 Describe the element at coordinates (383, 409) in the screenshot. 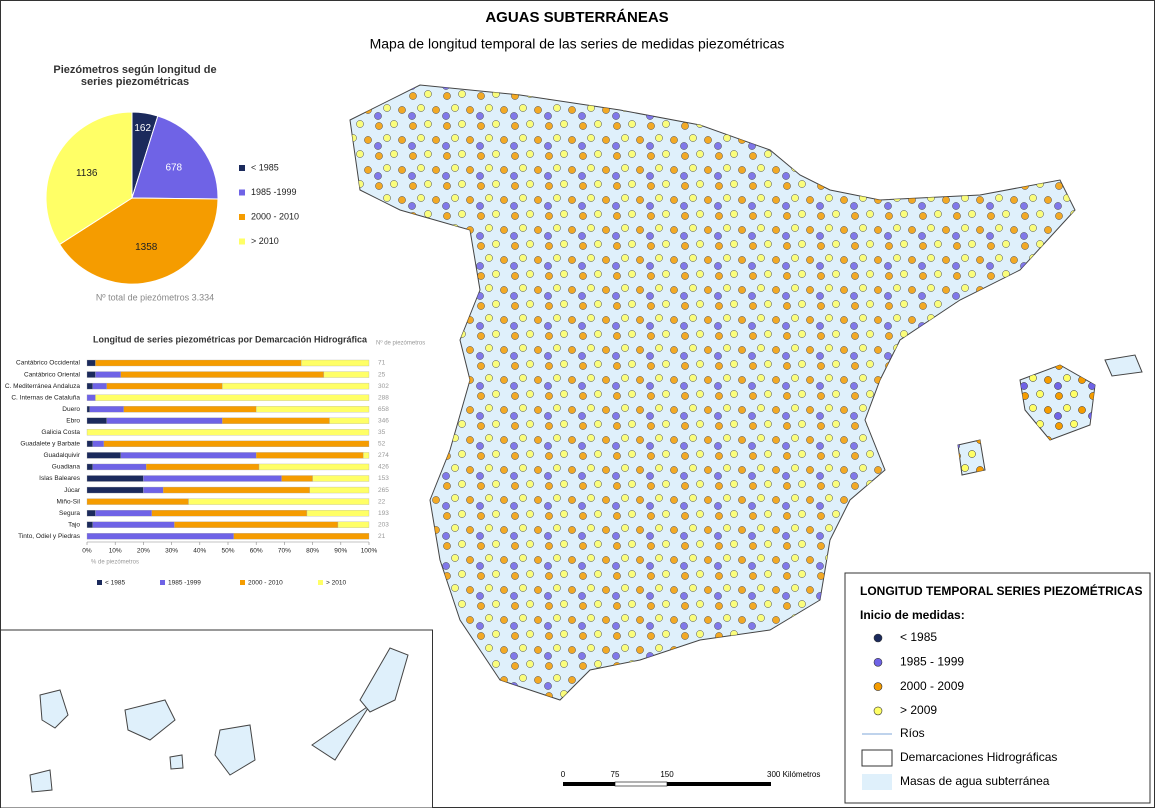

I see `count-label: 658` at that location.